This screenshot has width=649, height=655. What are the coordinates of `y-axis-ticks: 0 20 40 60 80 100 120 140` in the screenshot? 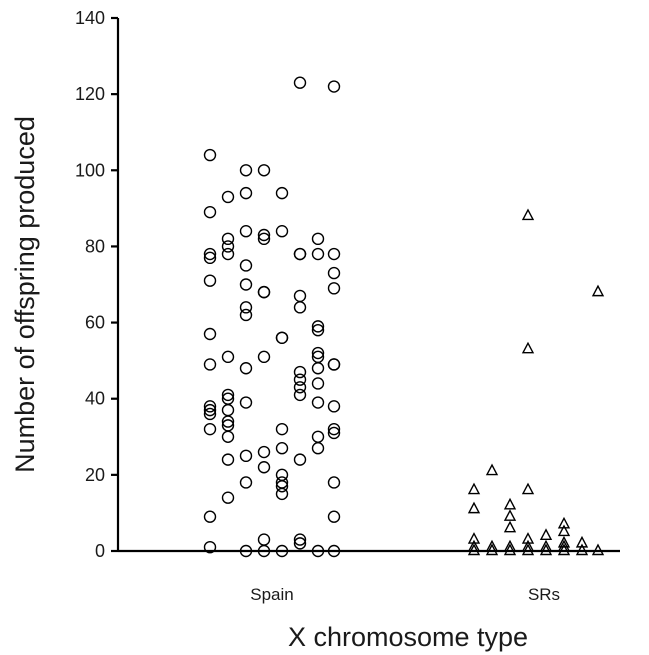 It's located at (96, 284).